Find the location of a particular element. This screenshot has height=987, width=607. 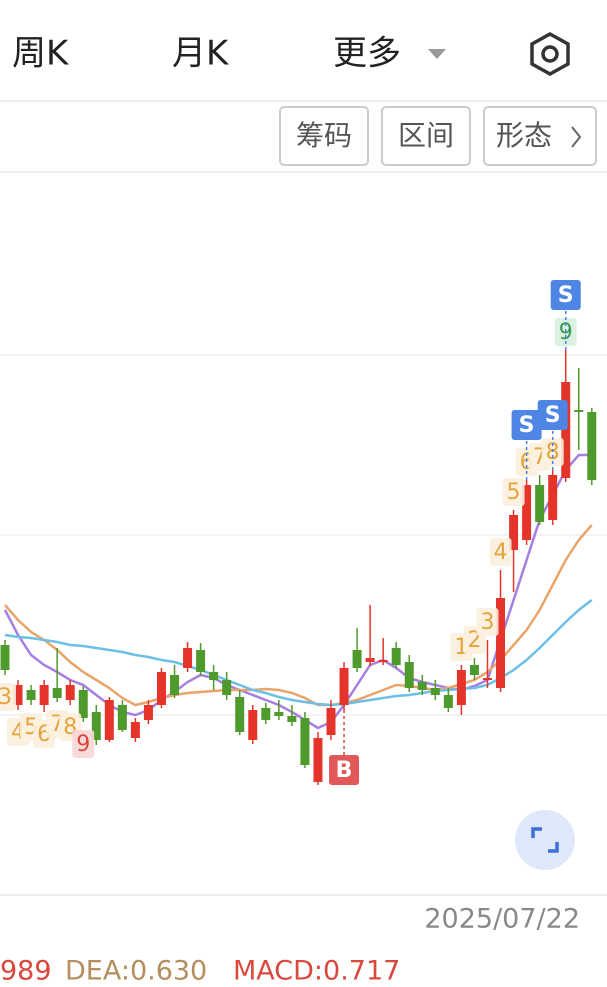

macd-value: MACD:0.717 is located at coordinates (316, 971).